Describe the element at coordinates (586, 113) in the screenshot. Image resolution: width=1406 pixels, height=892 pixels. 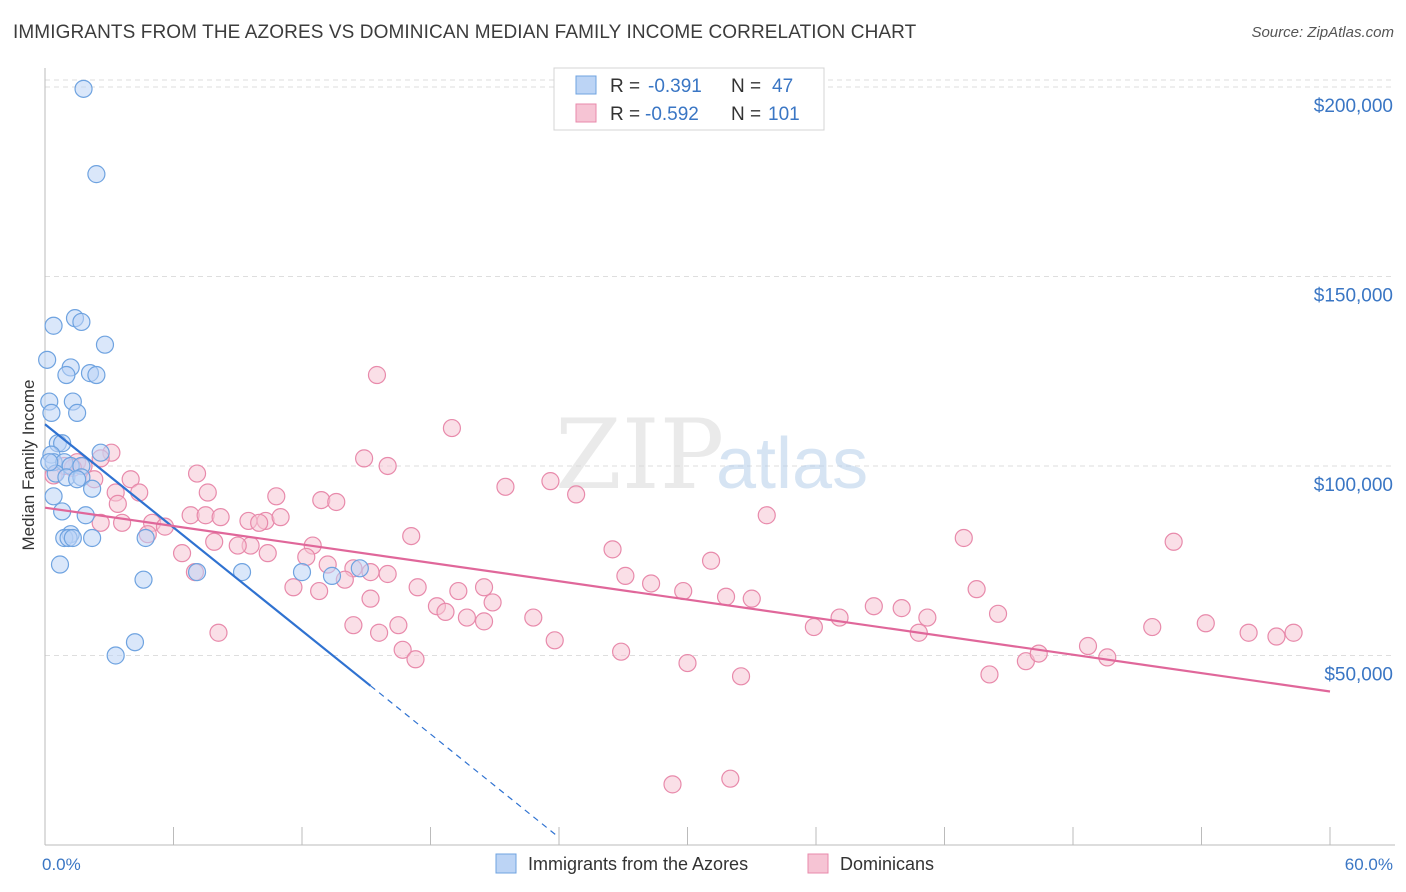
I see `stats-swatch-pink` at that location.